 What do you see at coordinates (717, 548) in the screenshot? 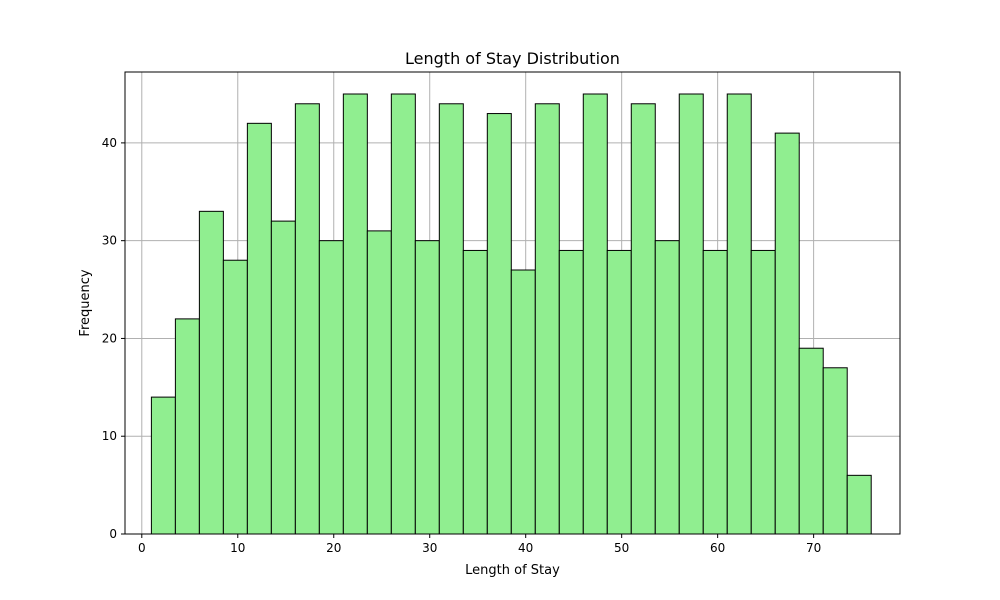
I see `x-tick-label: 60` at bounding box center [717, 548].